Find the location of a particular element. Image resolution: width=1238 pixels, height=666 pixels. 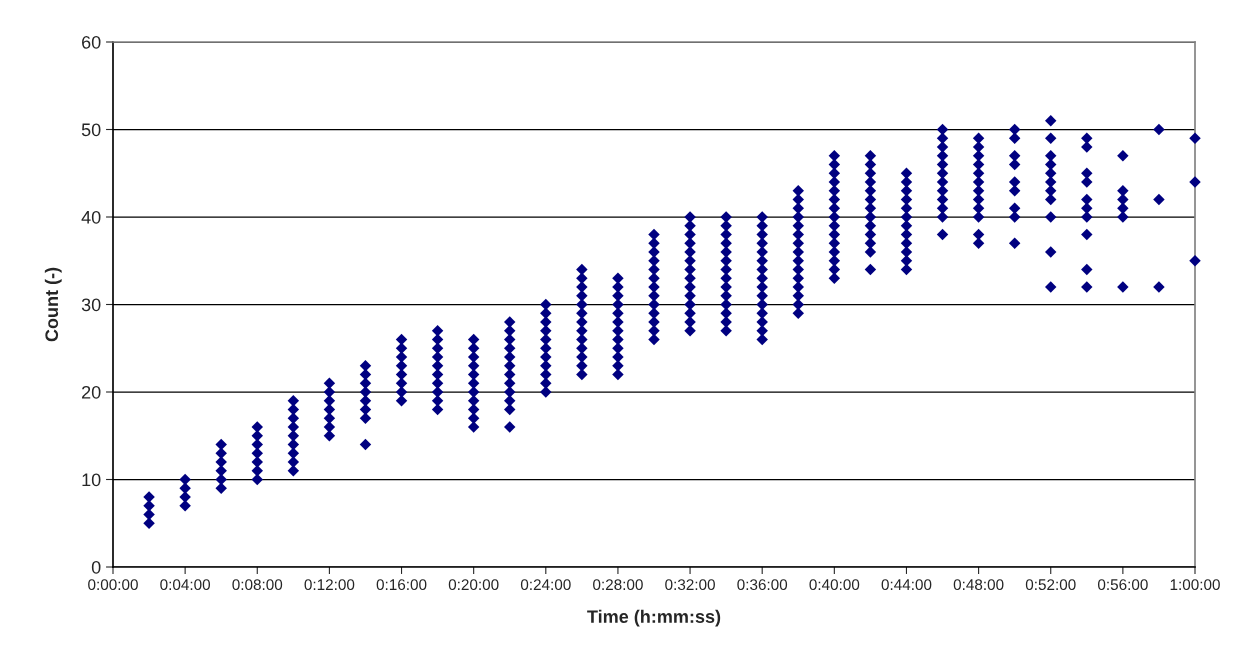

x-tick-label: 0:24:00 is located at coordinates (545, 585).